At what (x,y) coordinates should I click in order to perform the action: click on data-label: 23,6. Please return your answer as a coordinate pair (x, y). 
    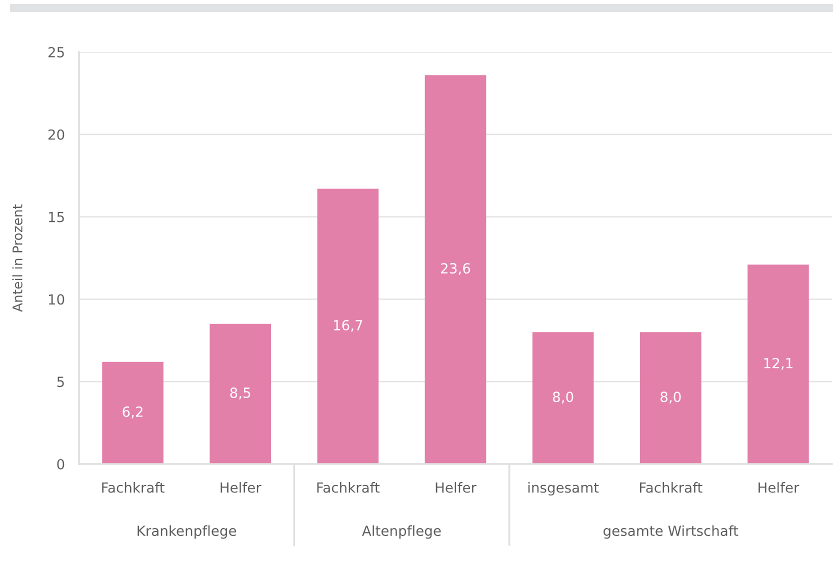
    Looking at the image, I should click on (455, 269).